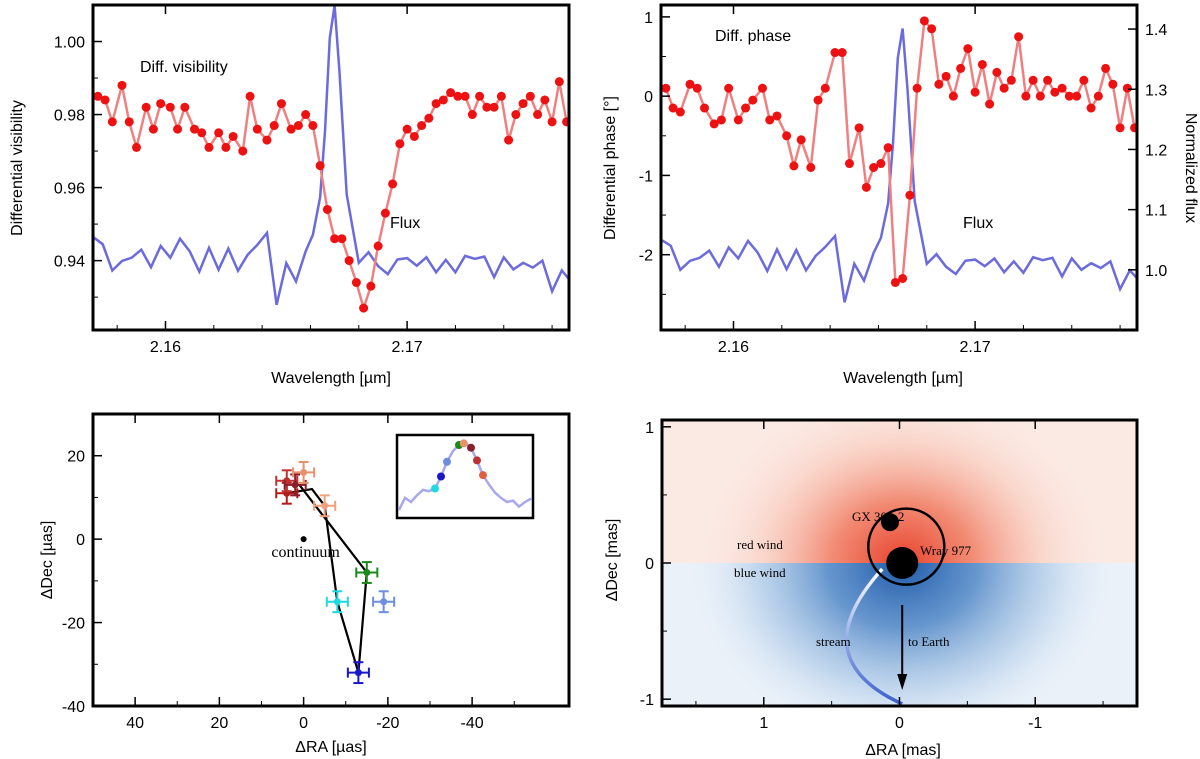 This screenshot has height=759, width=1200. What do you see at coordinates (647, 700) in the screenshot?
I see `p4-ytick-label: -1` at bounding box center [647, 700].